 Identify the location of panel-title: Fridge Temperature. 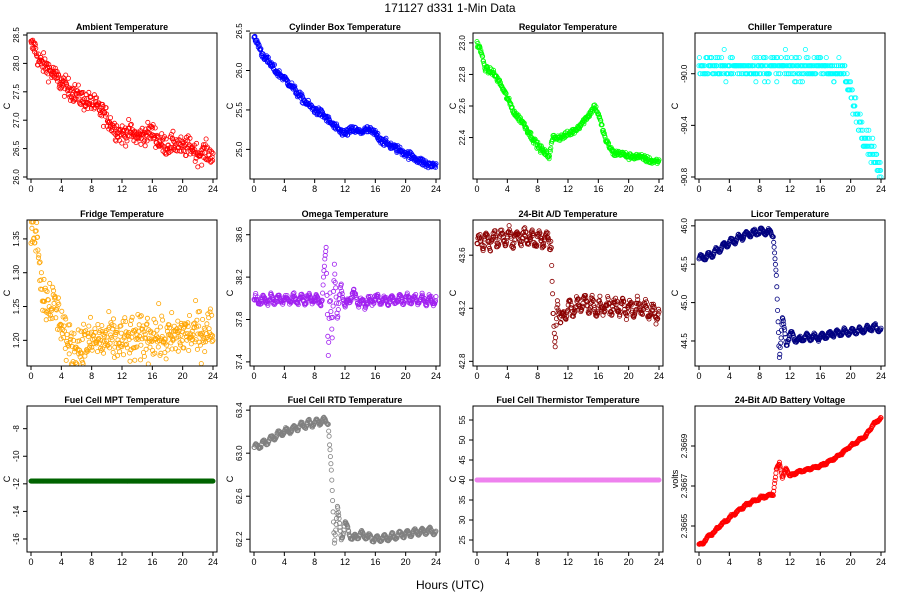
(122, 214).